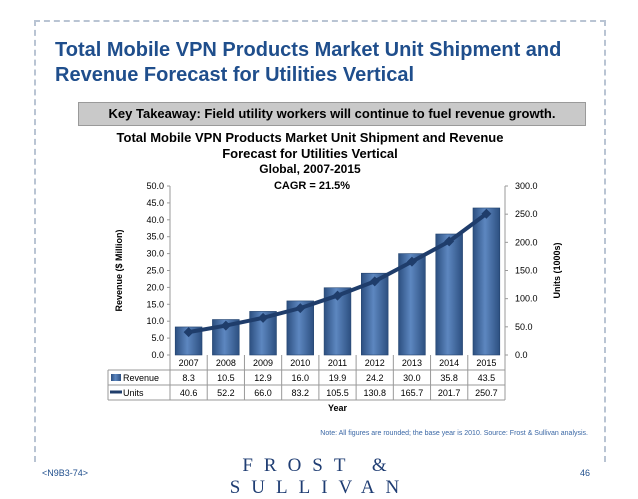  Describe the element at coordinates (119, 270) in the screenshot. I see `y-axis-title: Revenue ($ Million)` at that location.